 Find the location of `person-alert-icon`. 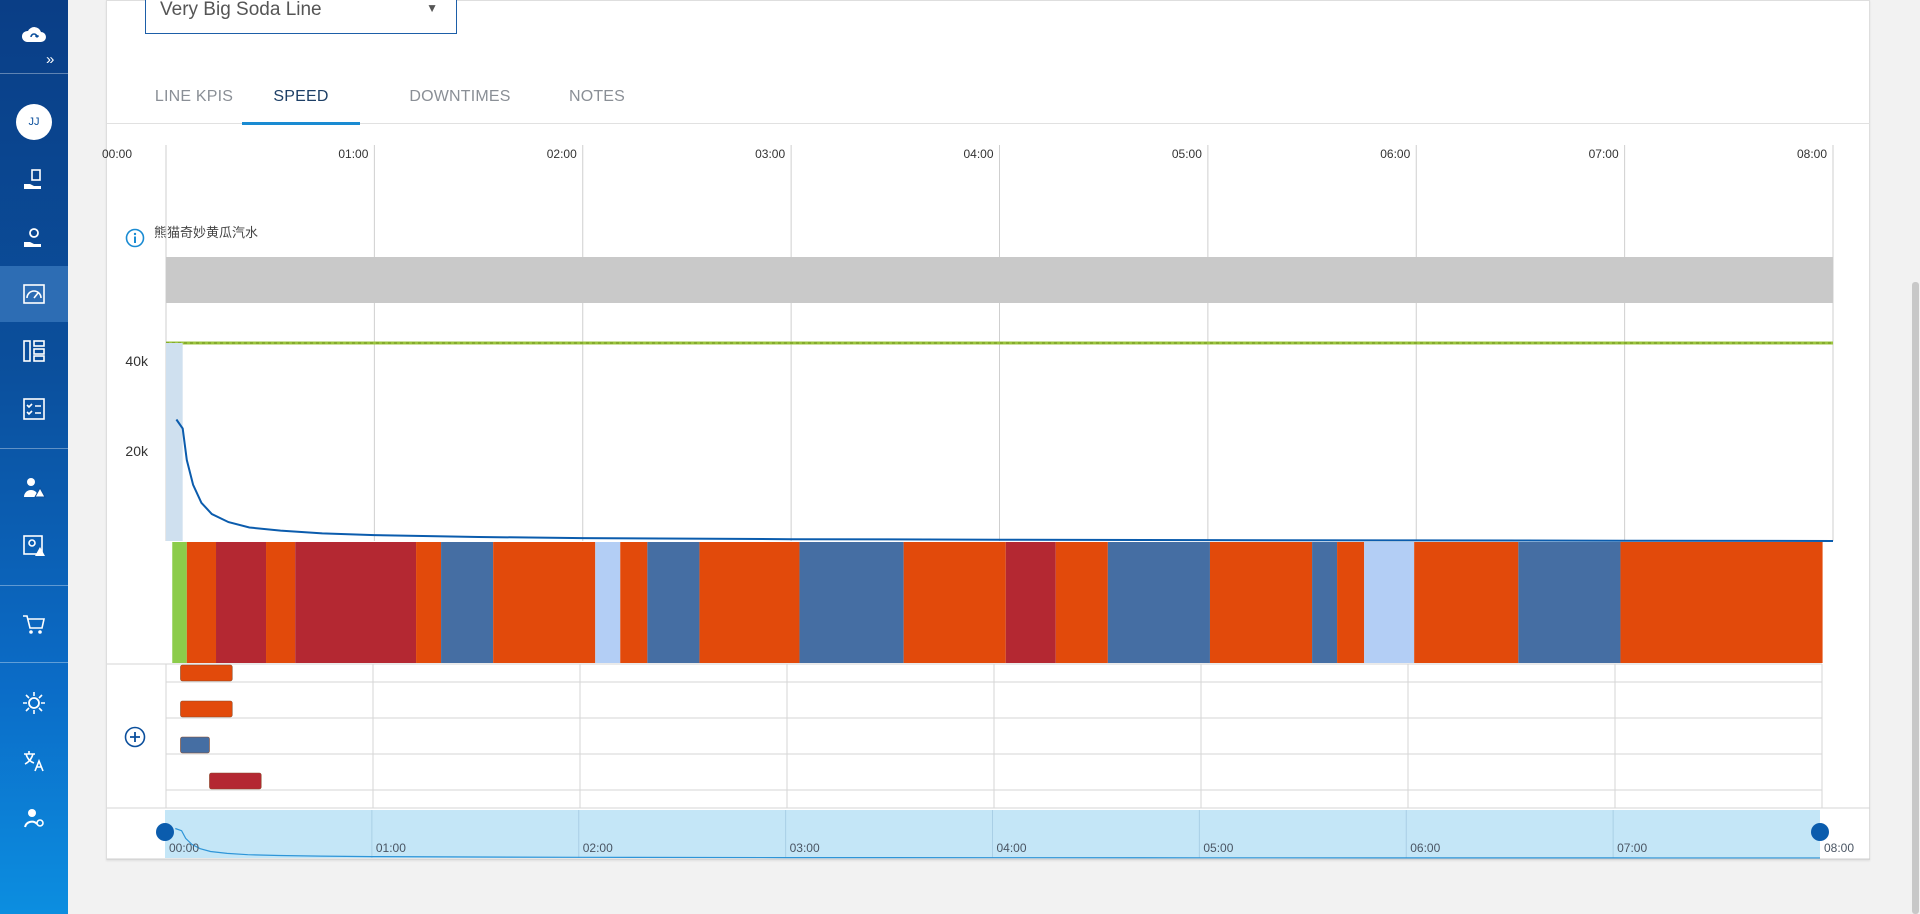

person-alert-icon is located at coordinates (35, 488).